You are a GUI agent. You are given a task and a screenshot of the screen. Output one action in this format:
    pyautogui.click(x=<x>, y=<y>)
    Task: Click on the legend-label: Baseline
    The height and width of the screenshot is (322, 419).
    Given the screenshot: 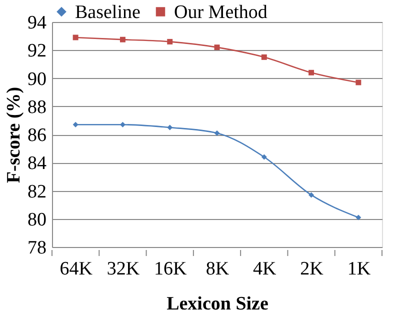 What is the action you would take?
    pyautogui.click(x=107, y=12)
    